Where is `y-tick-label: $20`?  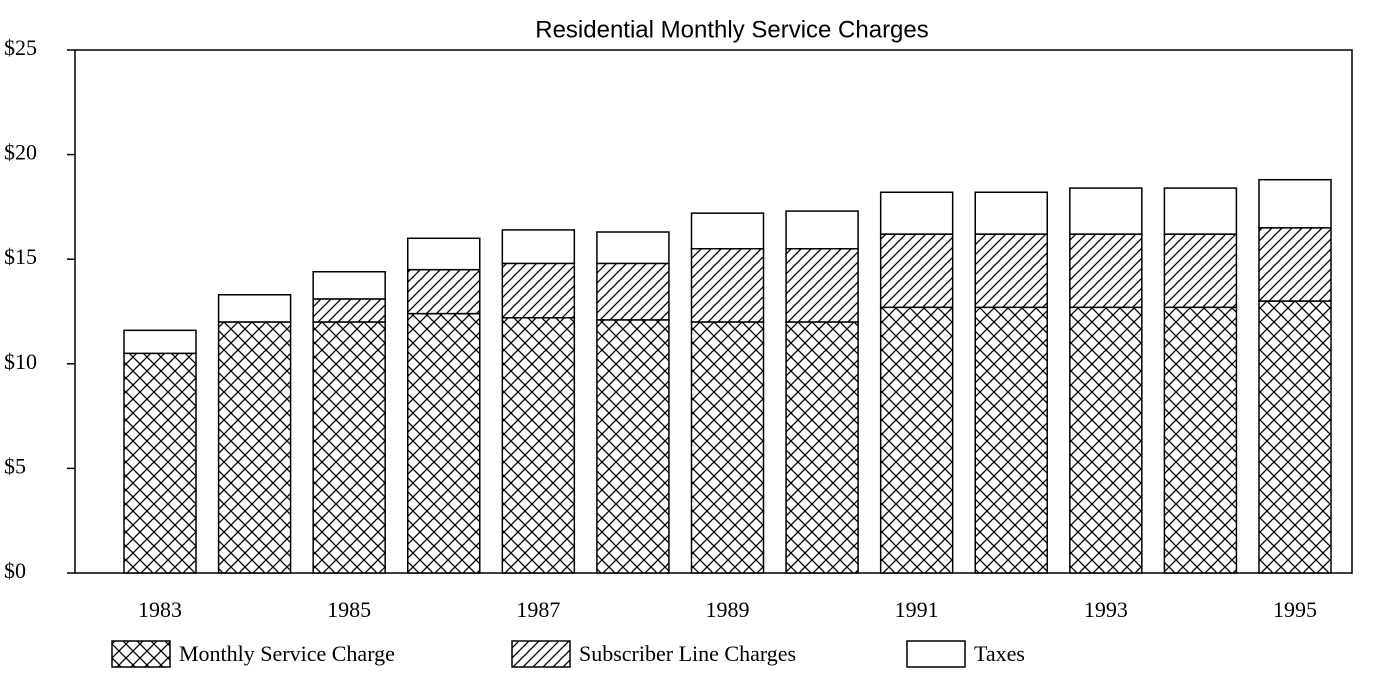 y-tick-label: $20 is located at coordinates (20, 152).